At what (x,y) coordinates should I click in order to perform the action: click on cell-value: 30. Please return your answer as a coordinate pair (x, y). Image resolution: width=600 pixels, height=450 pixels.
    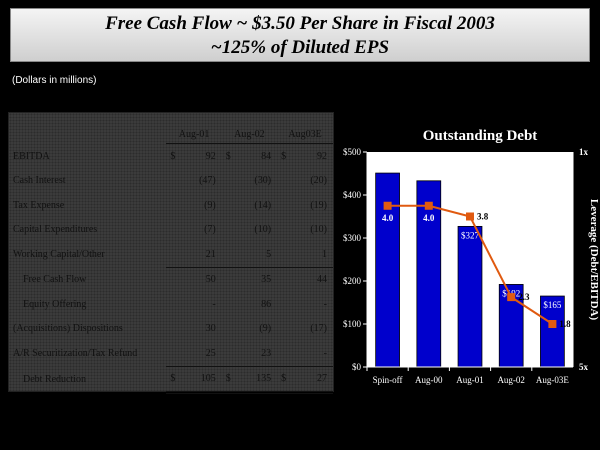
    Looking at the image, I should click on (210, 329).